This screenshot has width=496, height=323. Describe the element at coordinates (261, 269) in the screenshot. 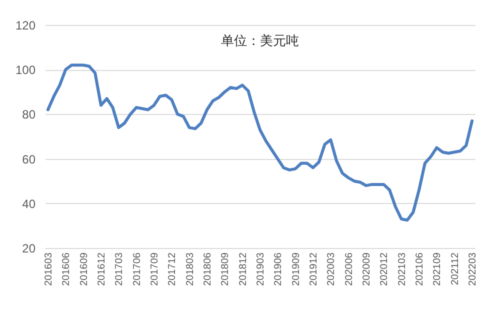

I see `x-tick-label: 201903` at that location.